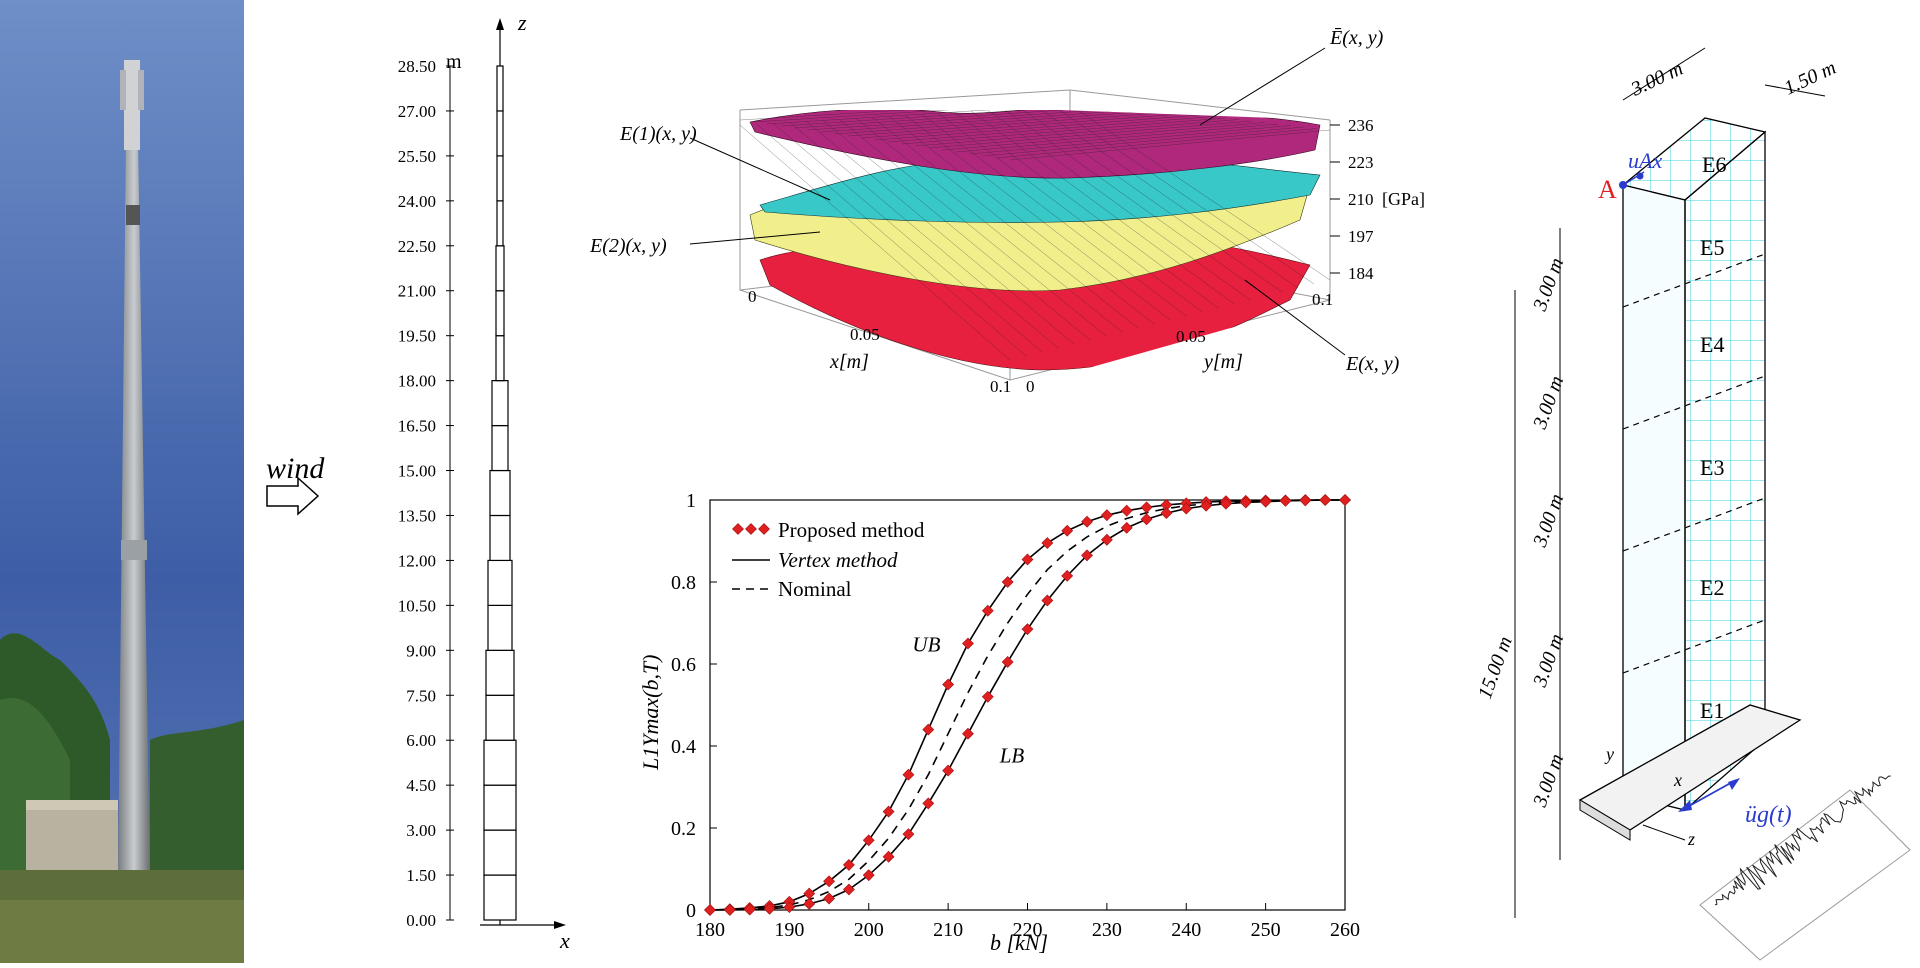 Image resolution: width=1920 pixels, height=968 pixels. Describe the element at coordinates (295, 468) in the screenshot. I see `wind-label: wind` at that location.